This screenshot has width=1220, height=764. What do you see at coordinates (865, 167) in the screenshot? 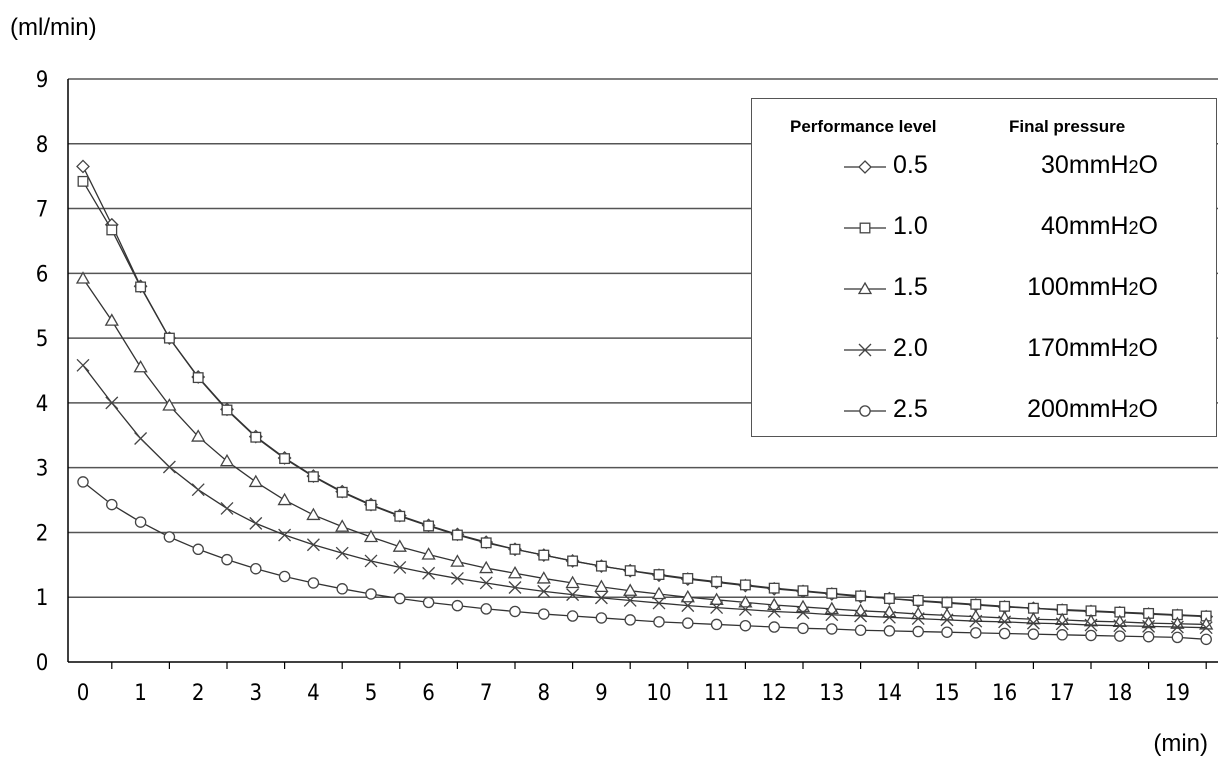
I see `legend-marker` at bounding box center [865, 167].